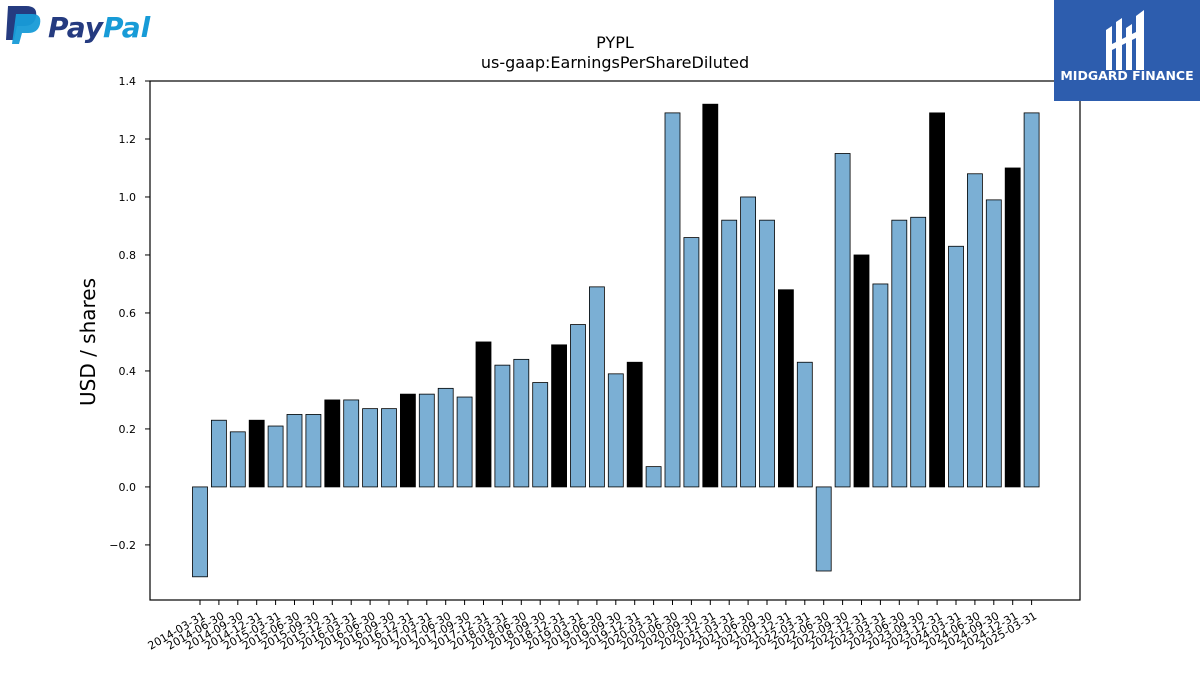 Image resolution: width=1200 pixels, height=675 pixels. Describe the element at coordinates (1125, 40) in the screenshot. I see `midgard-m-icon` at that location.